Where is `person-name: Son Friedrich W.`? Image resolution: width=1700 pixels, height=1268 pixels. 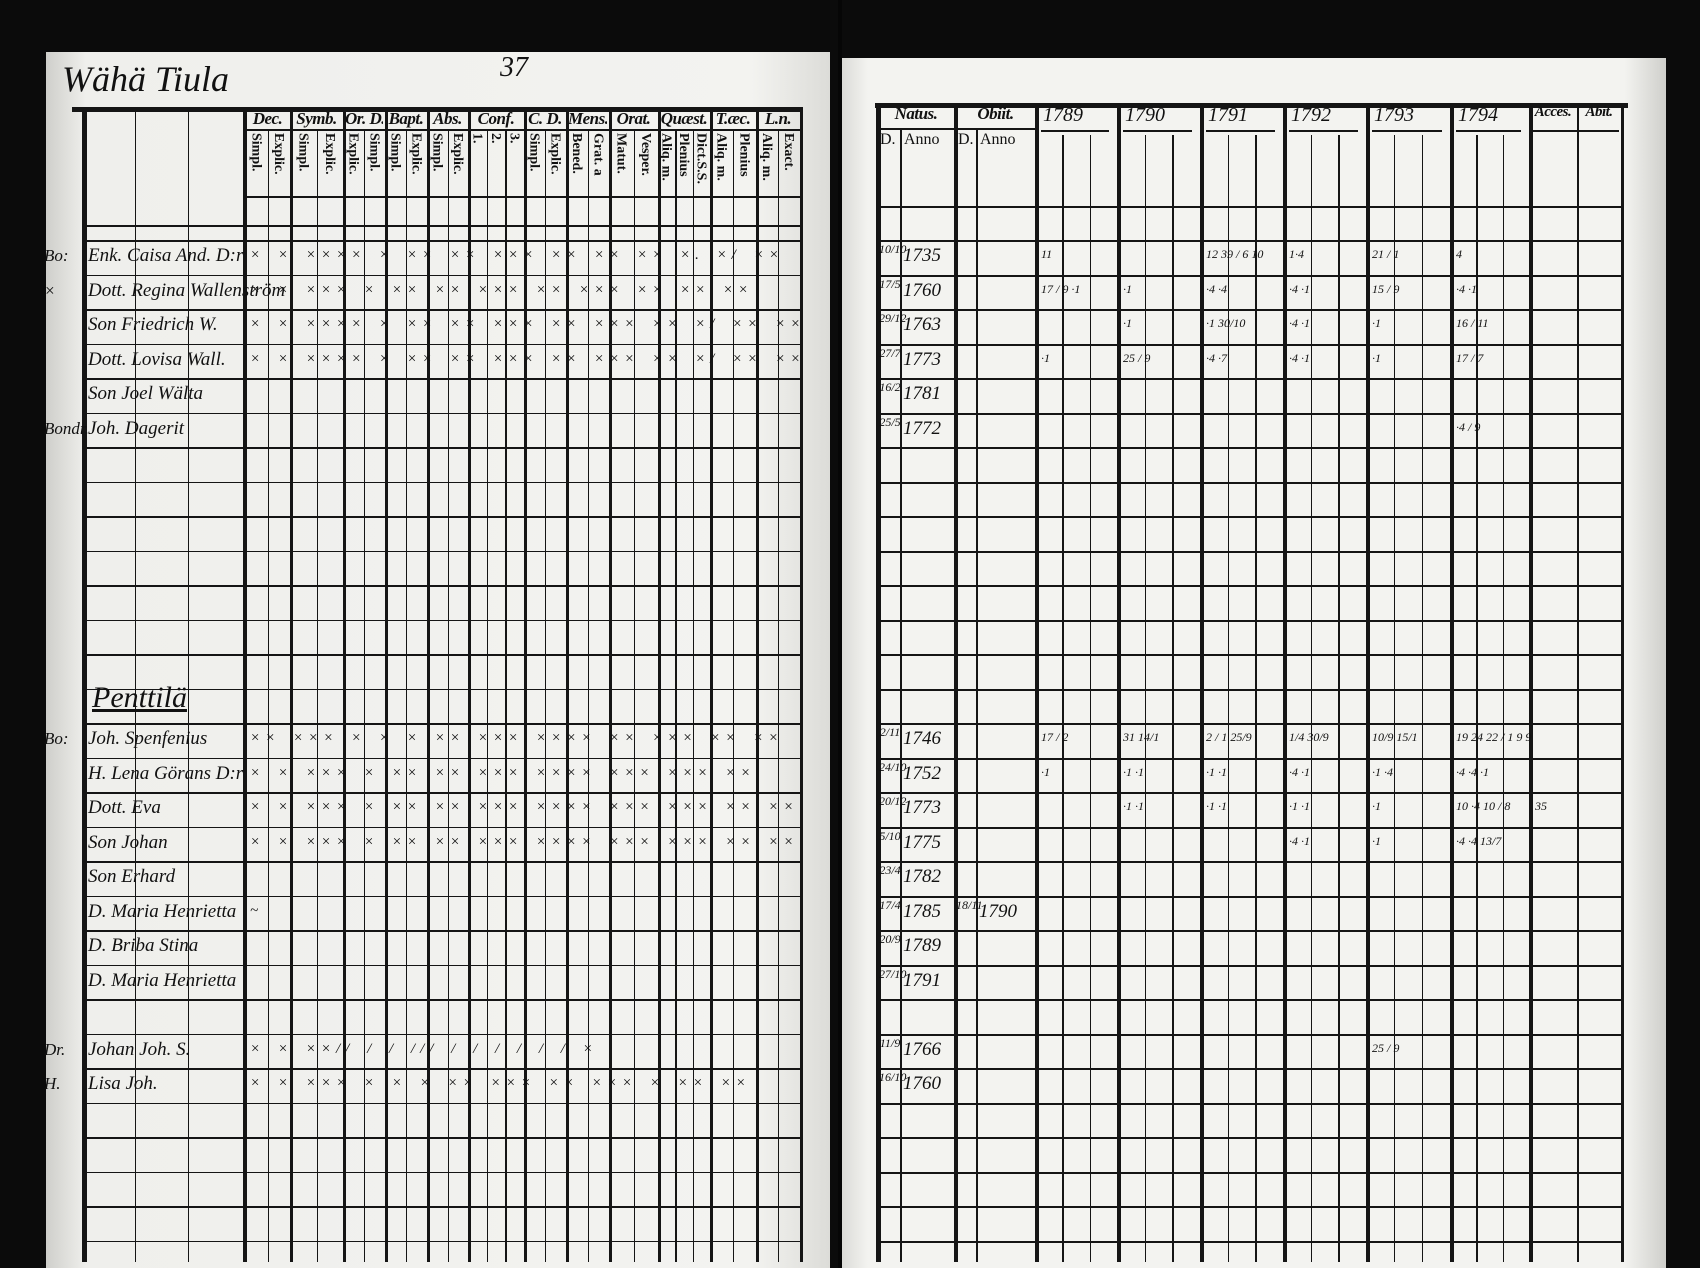
person-name: Son Friedrich W. is located at coordinates (153, 324).